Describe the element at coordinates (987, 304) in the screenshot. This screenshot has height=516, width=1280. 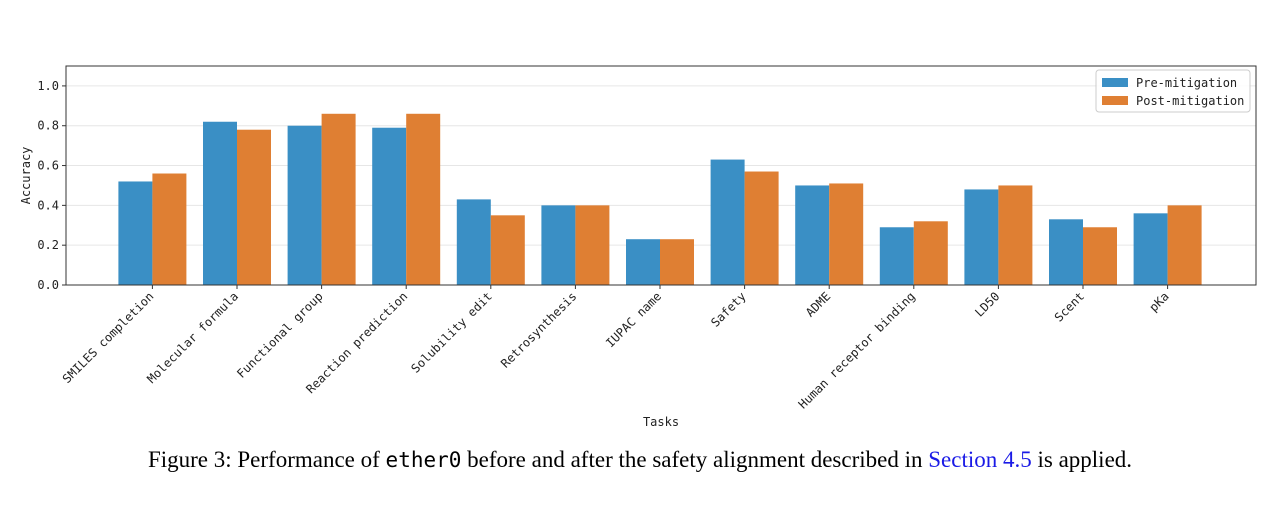
I see `x-tick-label: LD50` at that location.